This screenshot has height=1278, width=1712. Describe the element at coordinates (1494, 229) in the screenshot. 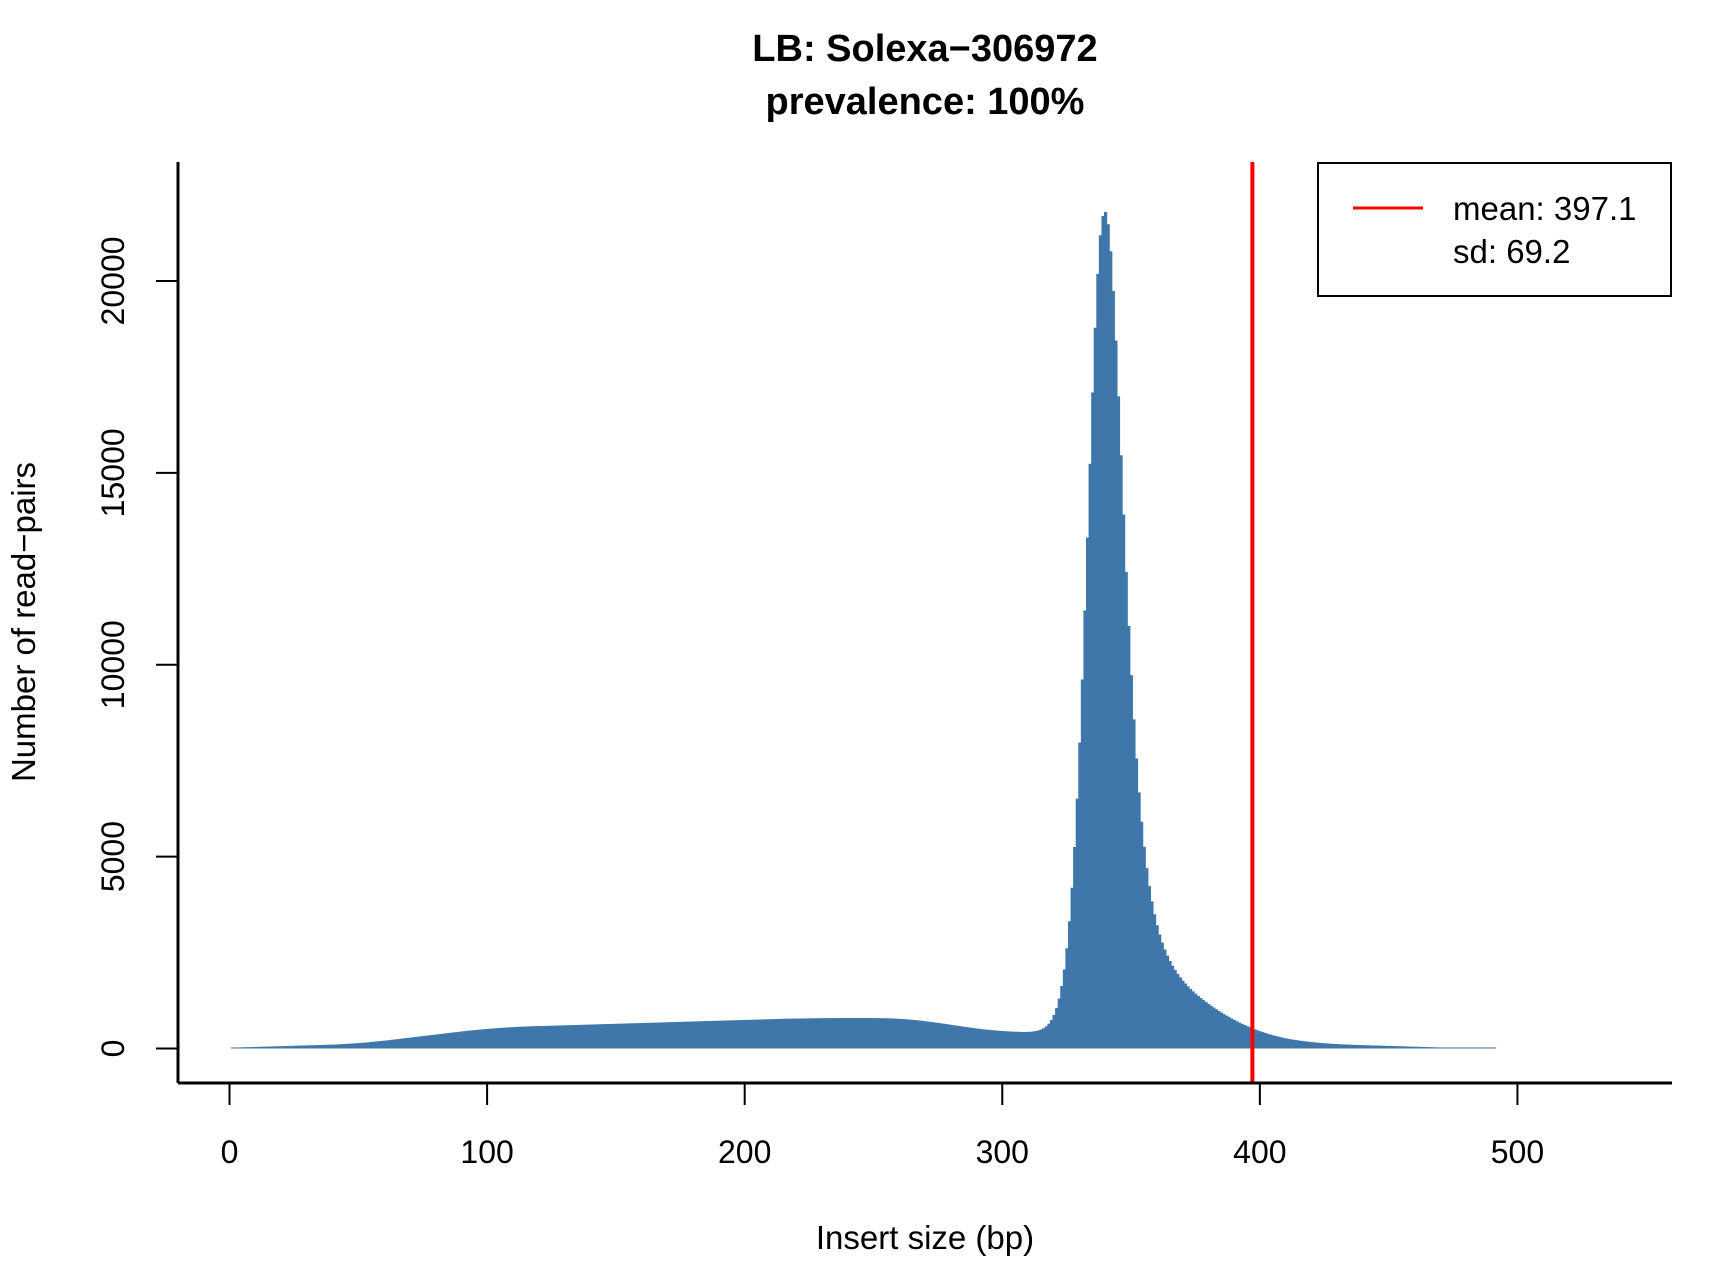

I see `legend: mean: 397.1 sd: 69.2` at that location.